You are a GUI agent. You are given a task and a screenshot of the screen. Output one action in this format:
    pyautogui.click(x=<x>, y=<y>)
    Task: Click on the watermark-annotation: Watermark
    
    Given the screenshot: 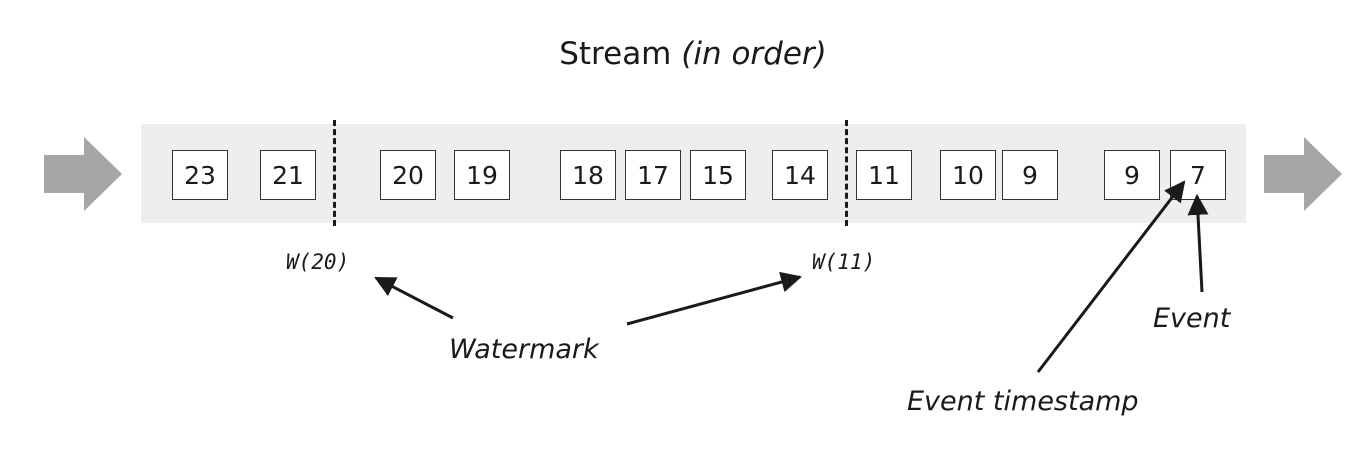 What is the action you would take?
    pyautogui.click(x=524, y=349)
    